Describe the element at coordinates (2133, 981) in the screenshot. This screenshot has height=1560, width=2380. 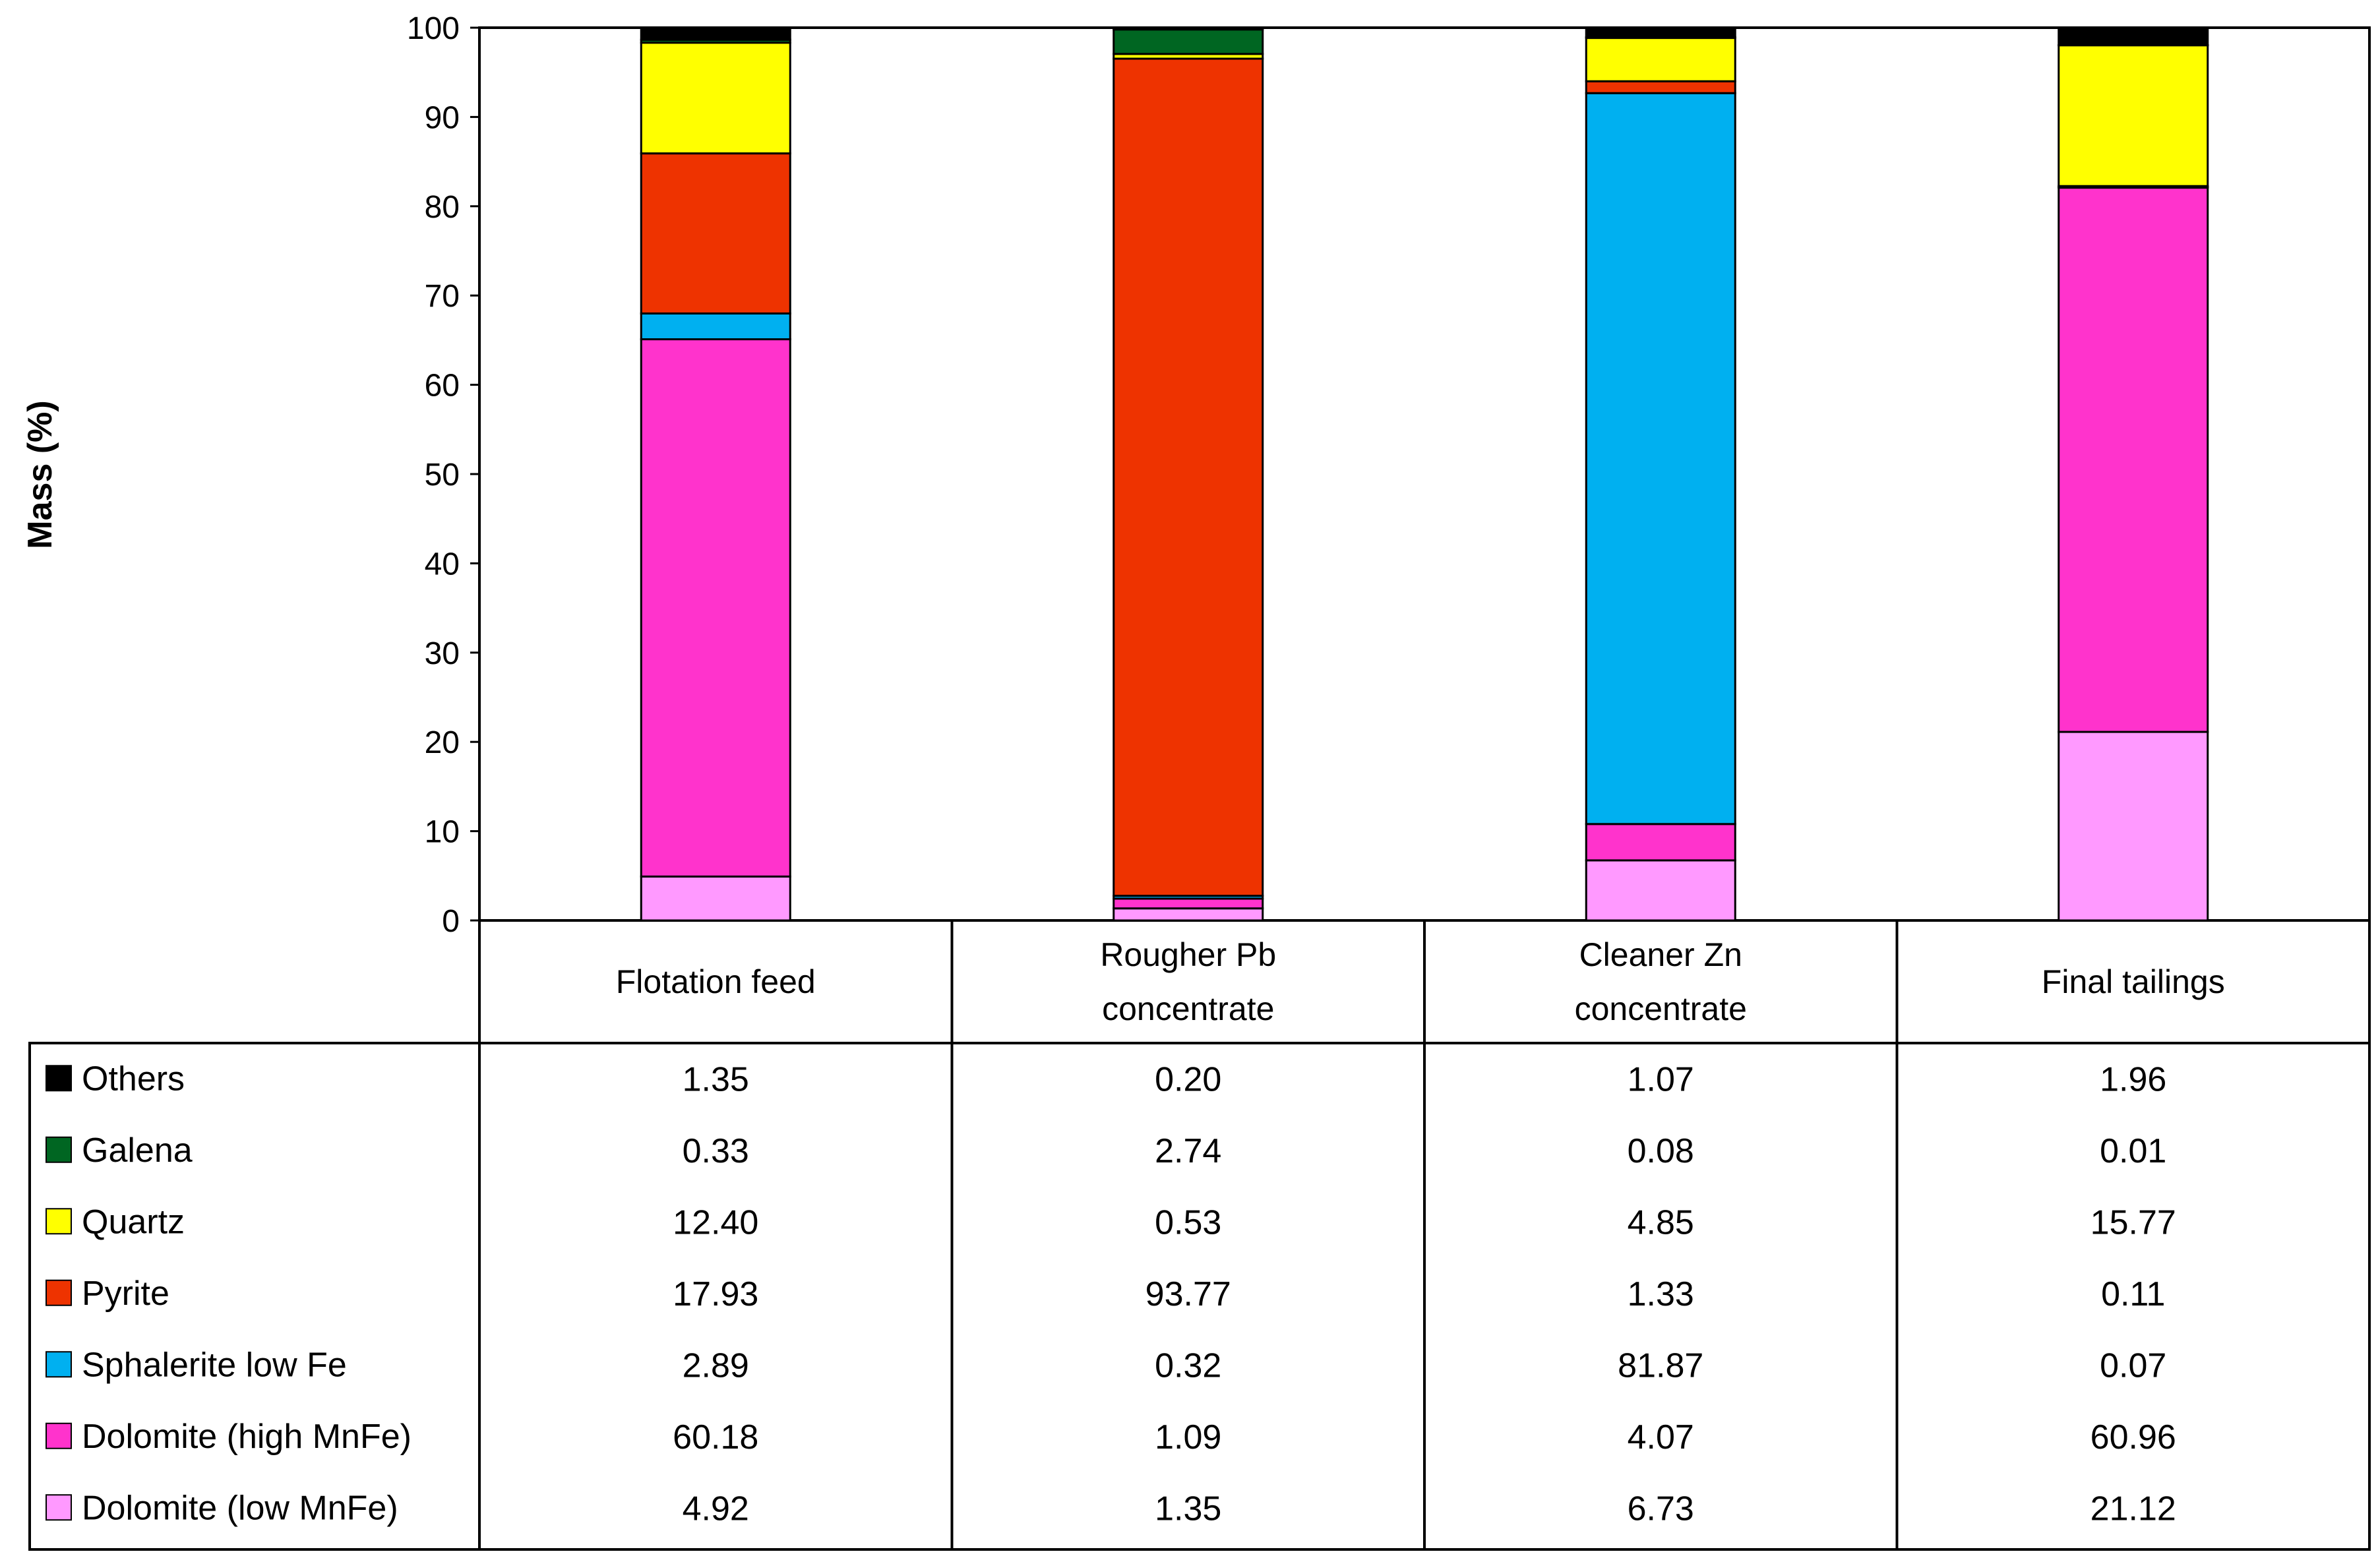
I see `category-label: Final tailings` at that location.